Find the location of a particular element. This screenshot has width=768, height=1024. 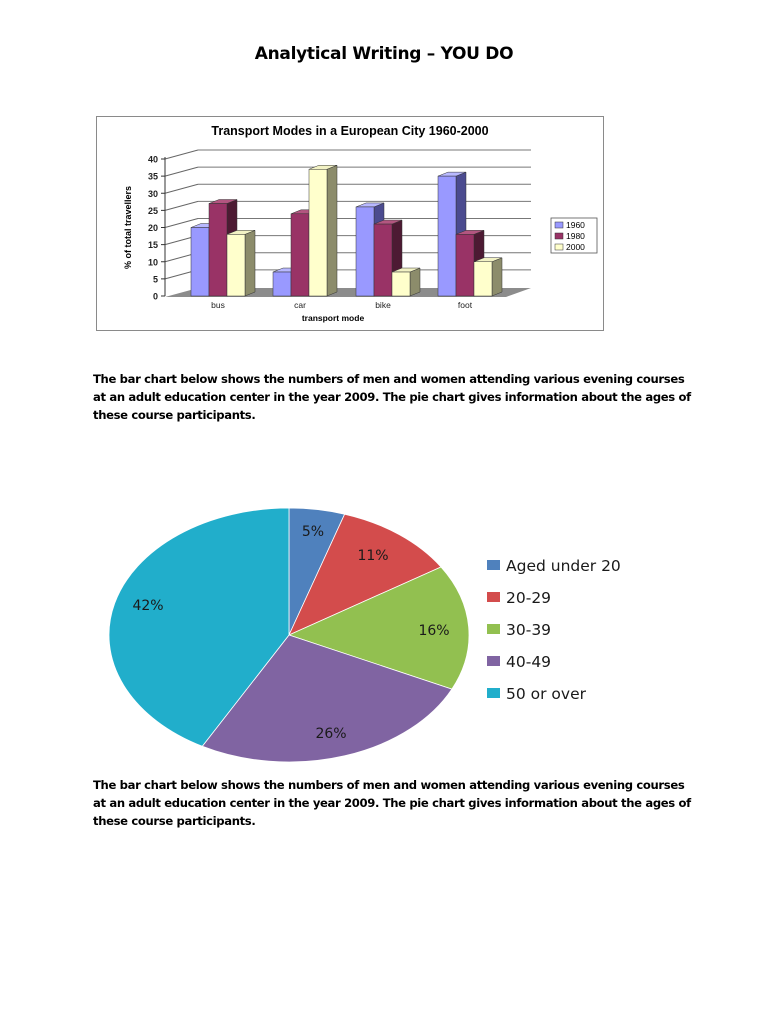

y-tick-label: 35 is located at coordinates (153, 177).